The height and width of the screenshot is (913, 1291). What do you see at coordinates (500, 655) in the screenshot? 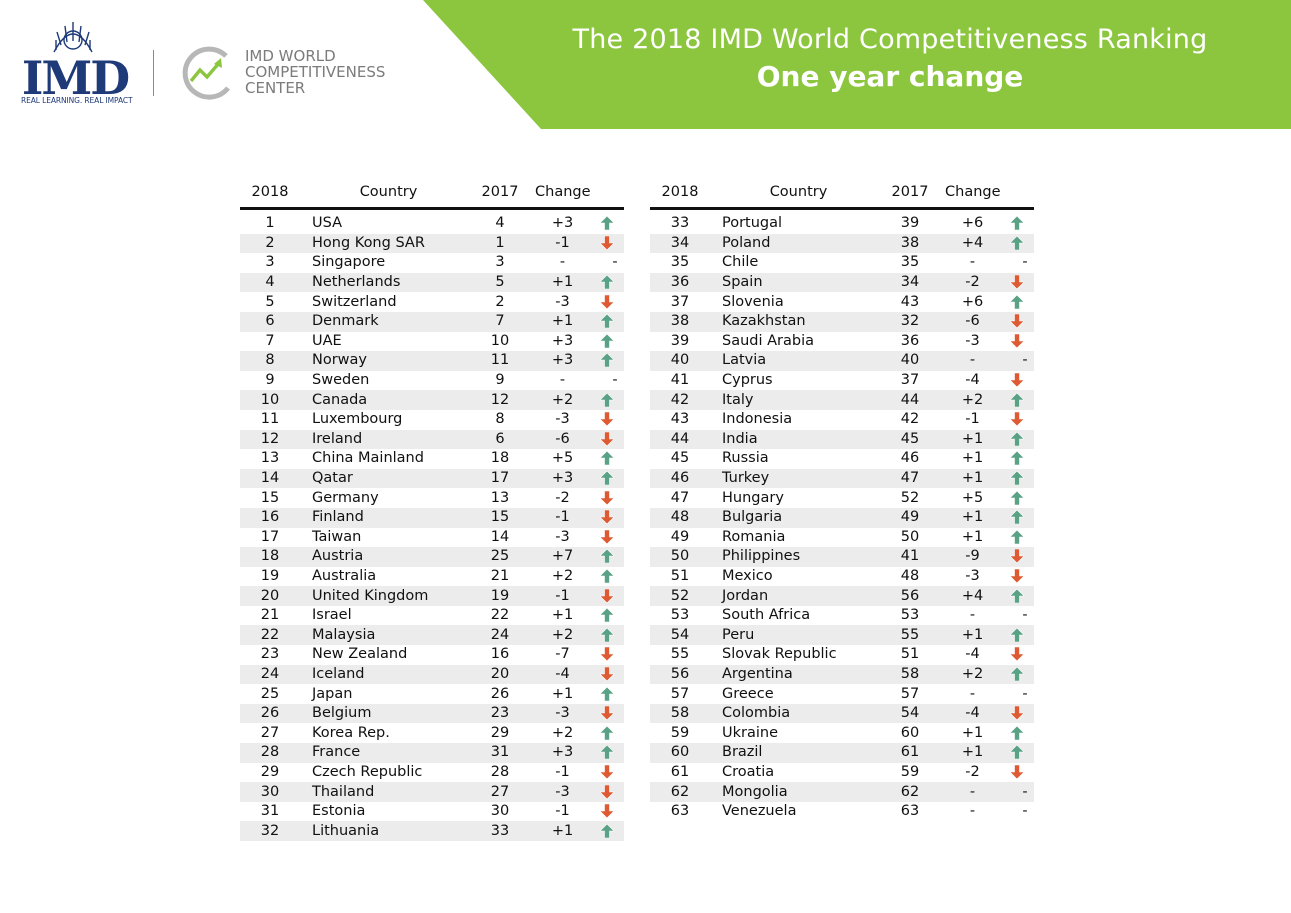
I see `rank-2017-cell: 16` at bounding box center [500, 655].